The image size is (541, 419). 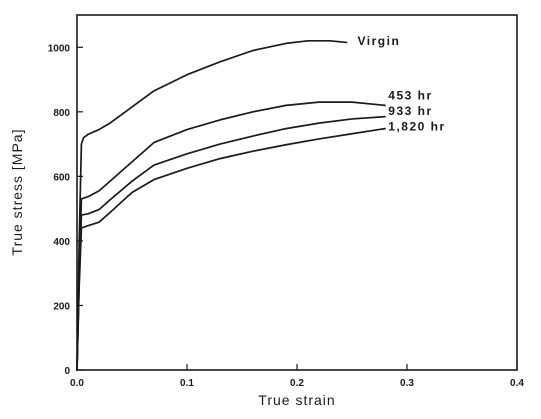 What do you see at coordinates (297, 383) in the screenshot?
I see `x-tick-label: 0.2` at bounding box center [297, 383].